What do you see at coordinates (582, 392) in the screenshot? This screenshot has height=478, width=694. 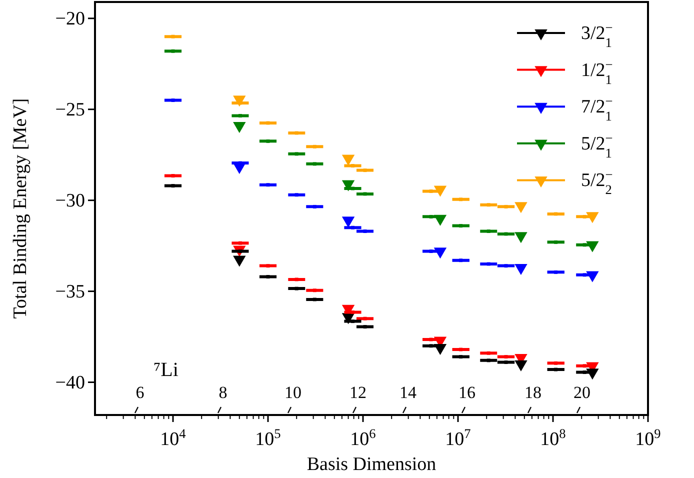 I see `annotation: 20` at bounding box center [582, 392].